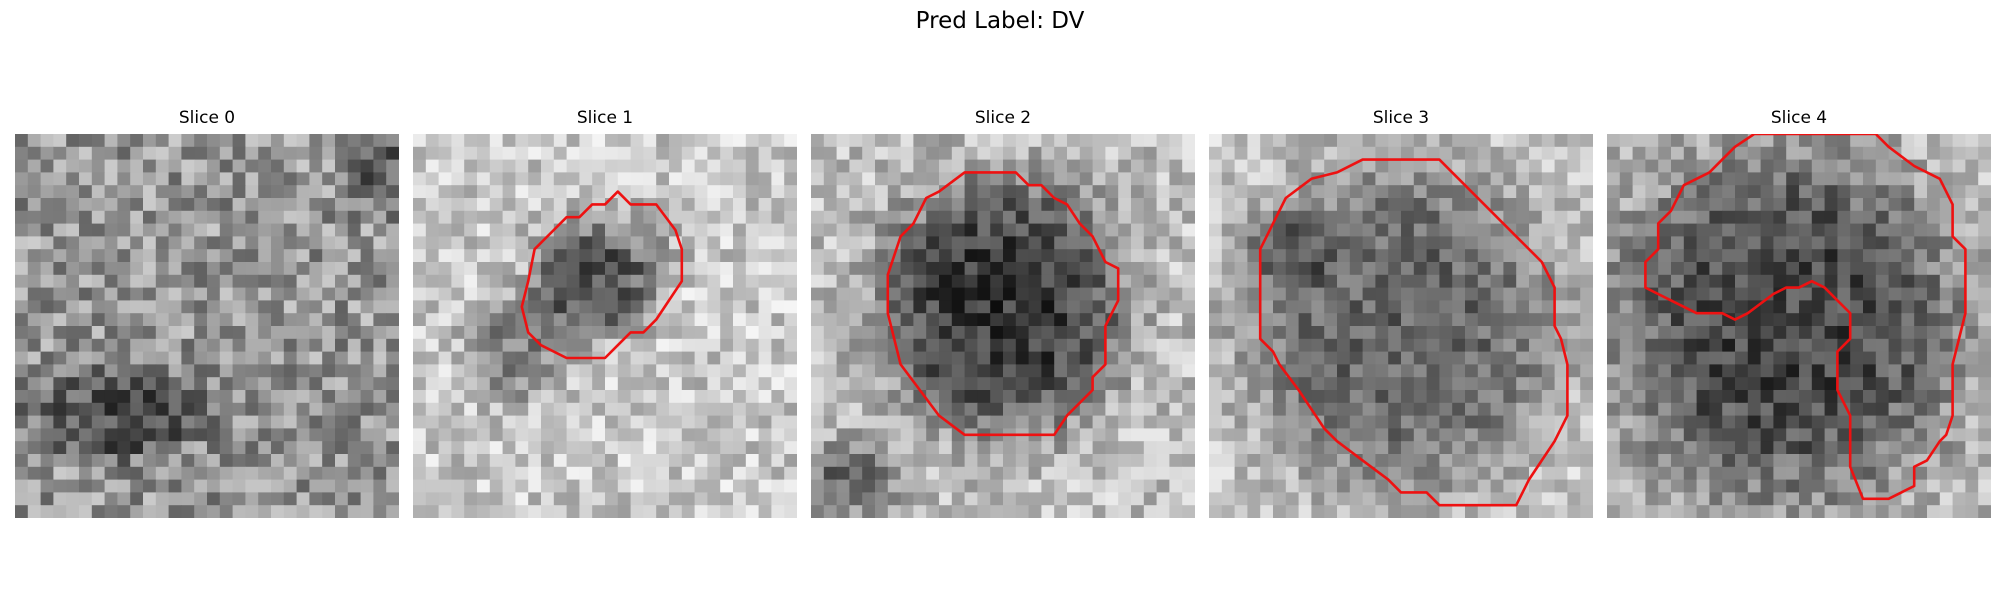  Describe the element at coordinates (1401, 118) in the screenshot. I see `slice-title: Slice 3` at that location.